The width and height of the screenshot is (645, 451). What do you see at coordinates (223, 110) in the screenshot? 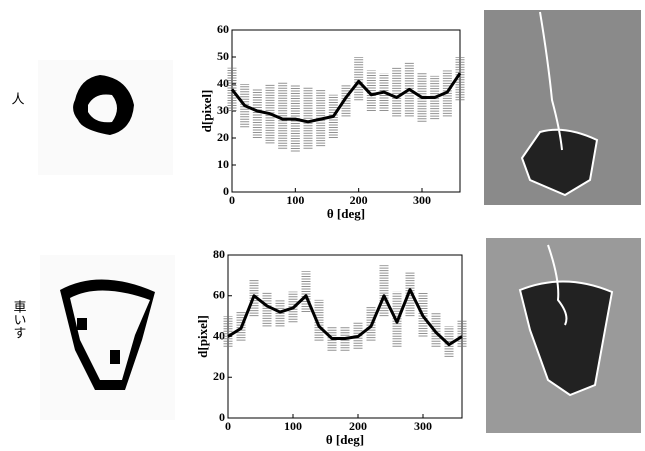
I see `y-tick-label: 30` at bounding box center [223, 110].